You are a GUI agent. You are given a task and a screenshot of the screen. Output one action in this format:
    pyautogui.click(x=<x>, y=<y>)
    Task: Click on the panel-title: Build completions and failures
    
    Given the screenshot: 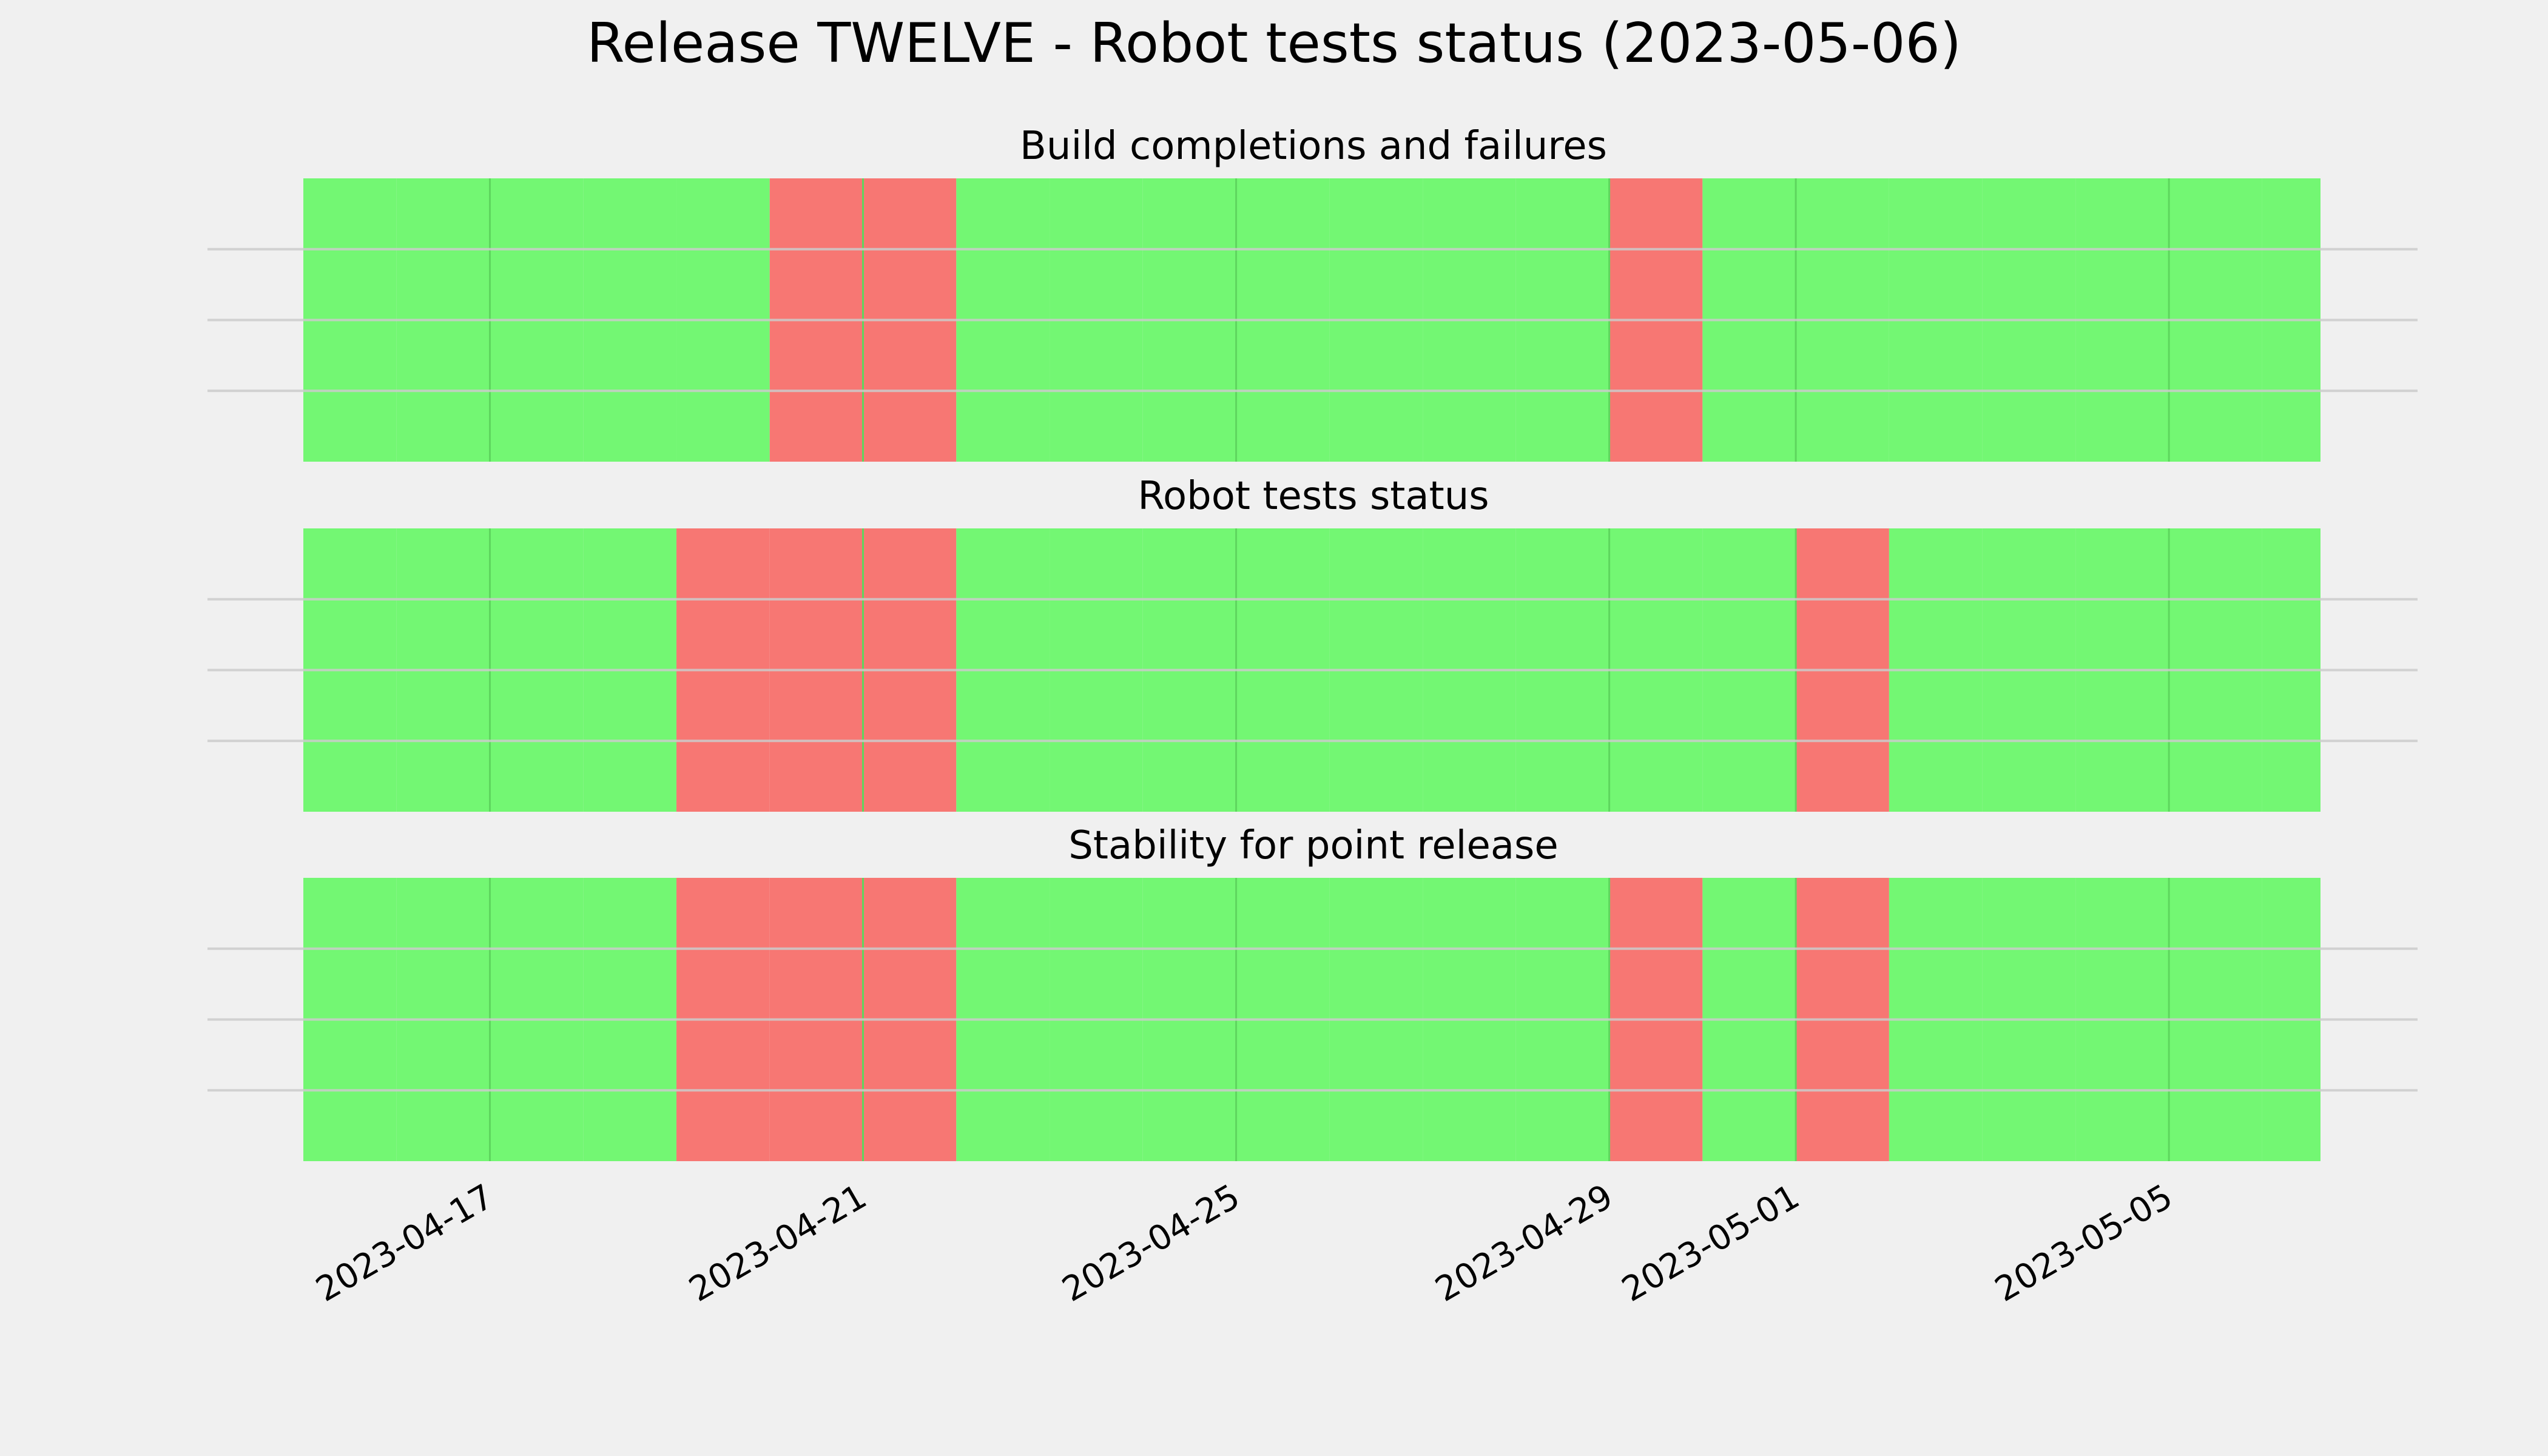 What is the action you would take?
    pyautogui.click(x=1313, y=146)
    